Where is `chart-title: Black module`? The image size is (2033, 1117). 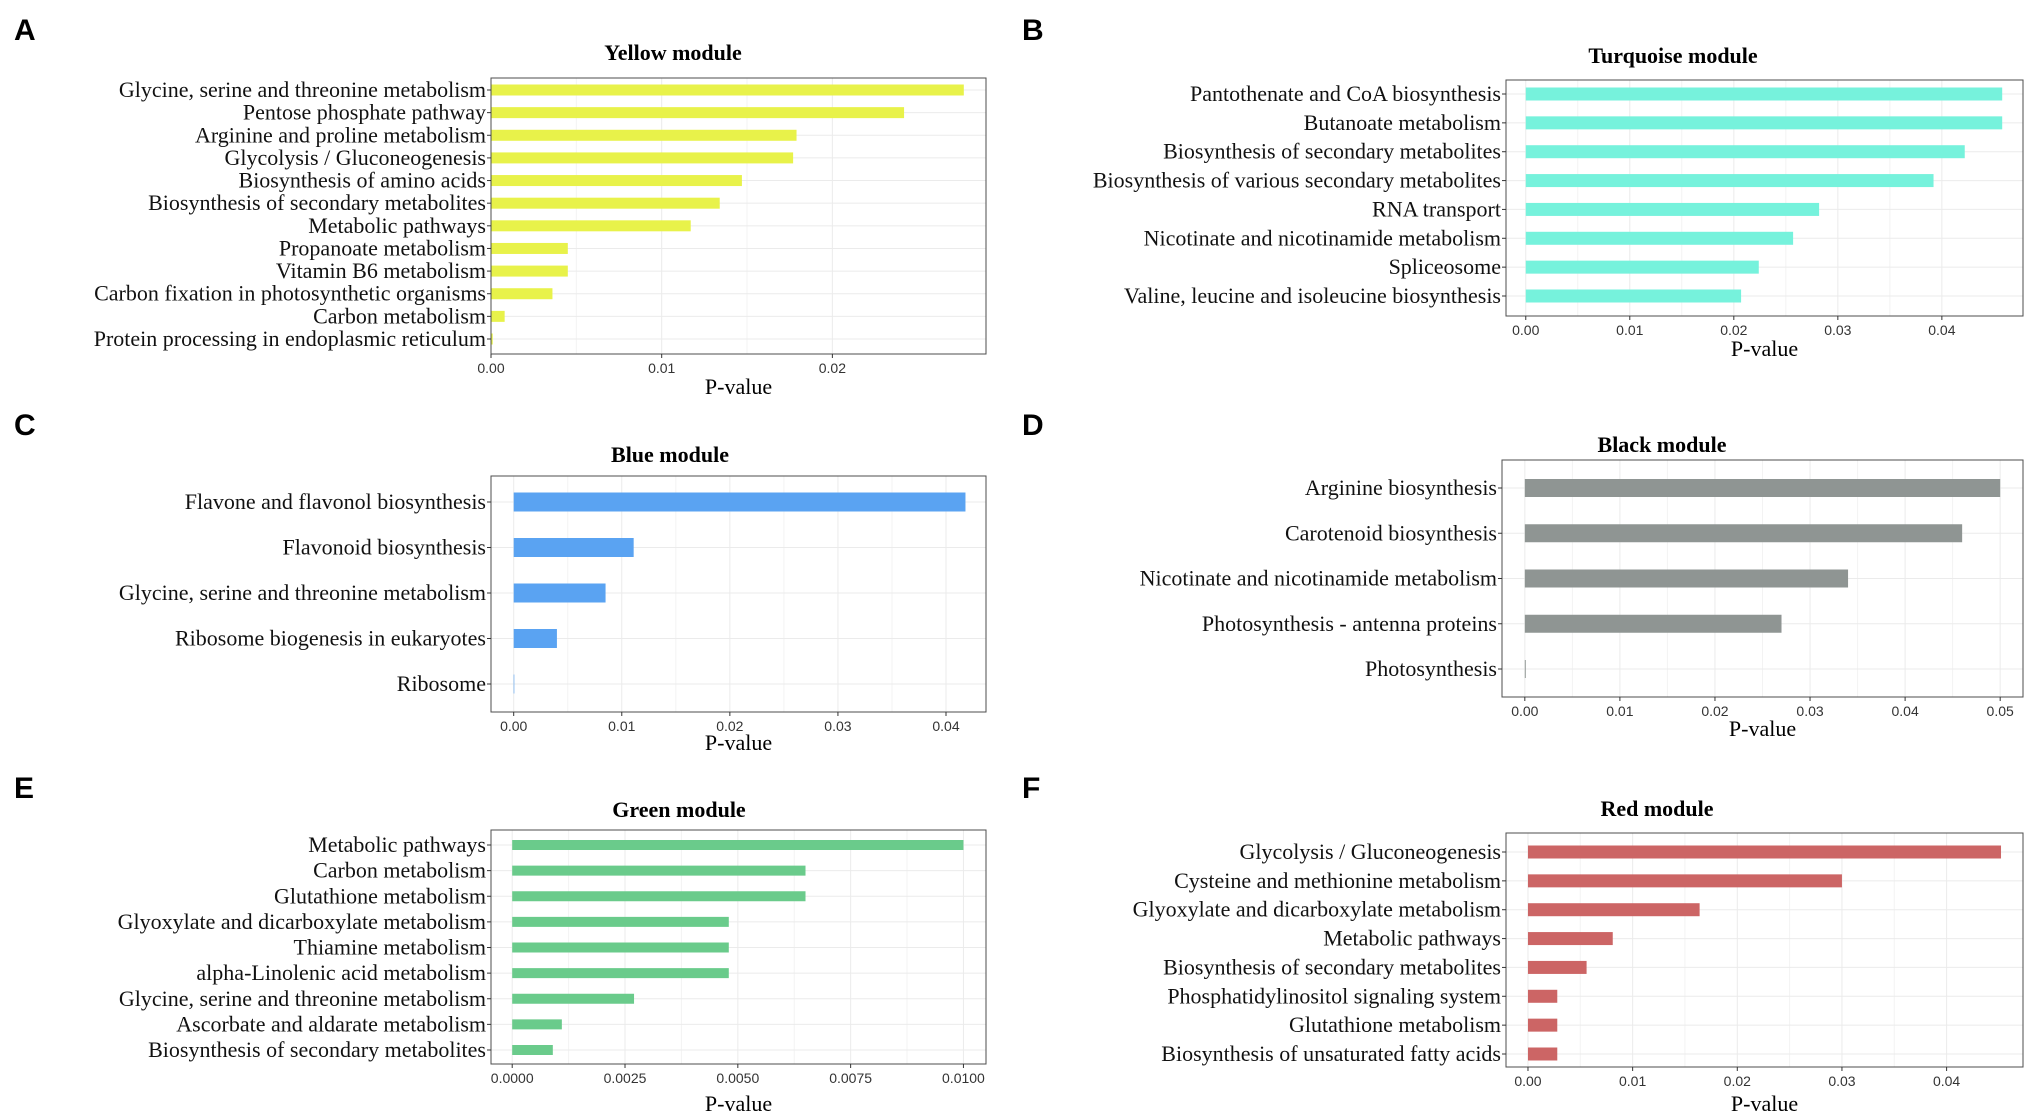 chart-title: Black module is located at coordinates (1662, 444).